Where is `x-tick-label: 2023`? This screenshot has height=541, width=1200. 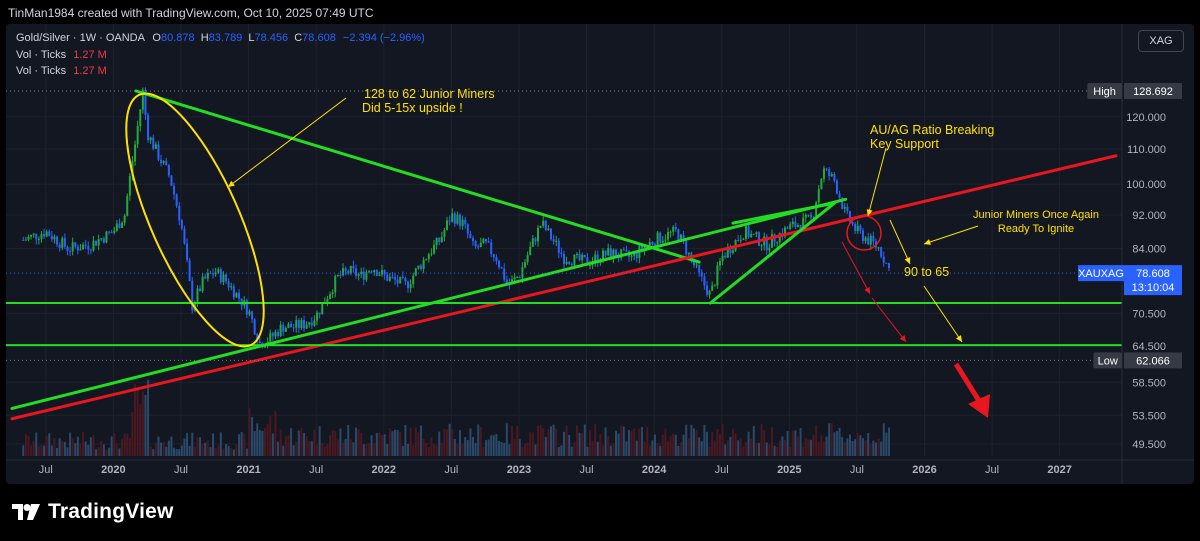 x-tick-label: 2023 is located at coordinates (519, 470).